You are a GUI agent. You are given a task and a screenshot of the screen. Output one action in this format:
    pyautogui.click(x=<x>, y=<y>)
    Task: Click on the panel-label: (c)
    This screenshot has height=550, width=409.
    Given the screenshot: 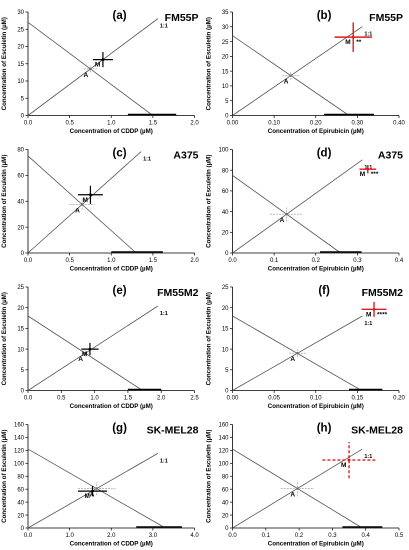 What is the action you would take?
    pyautogui.click(x=120, y=154)
    